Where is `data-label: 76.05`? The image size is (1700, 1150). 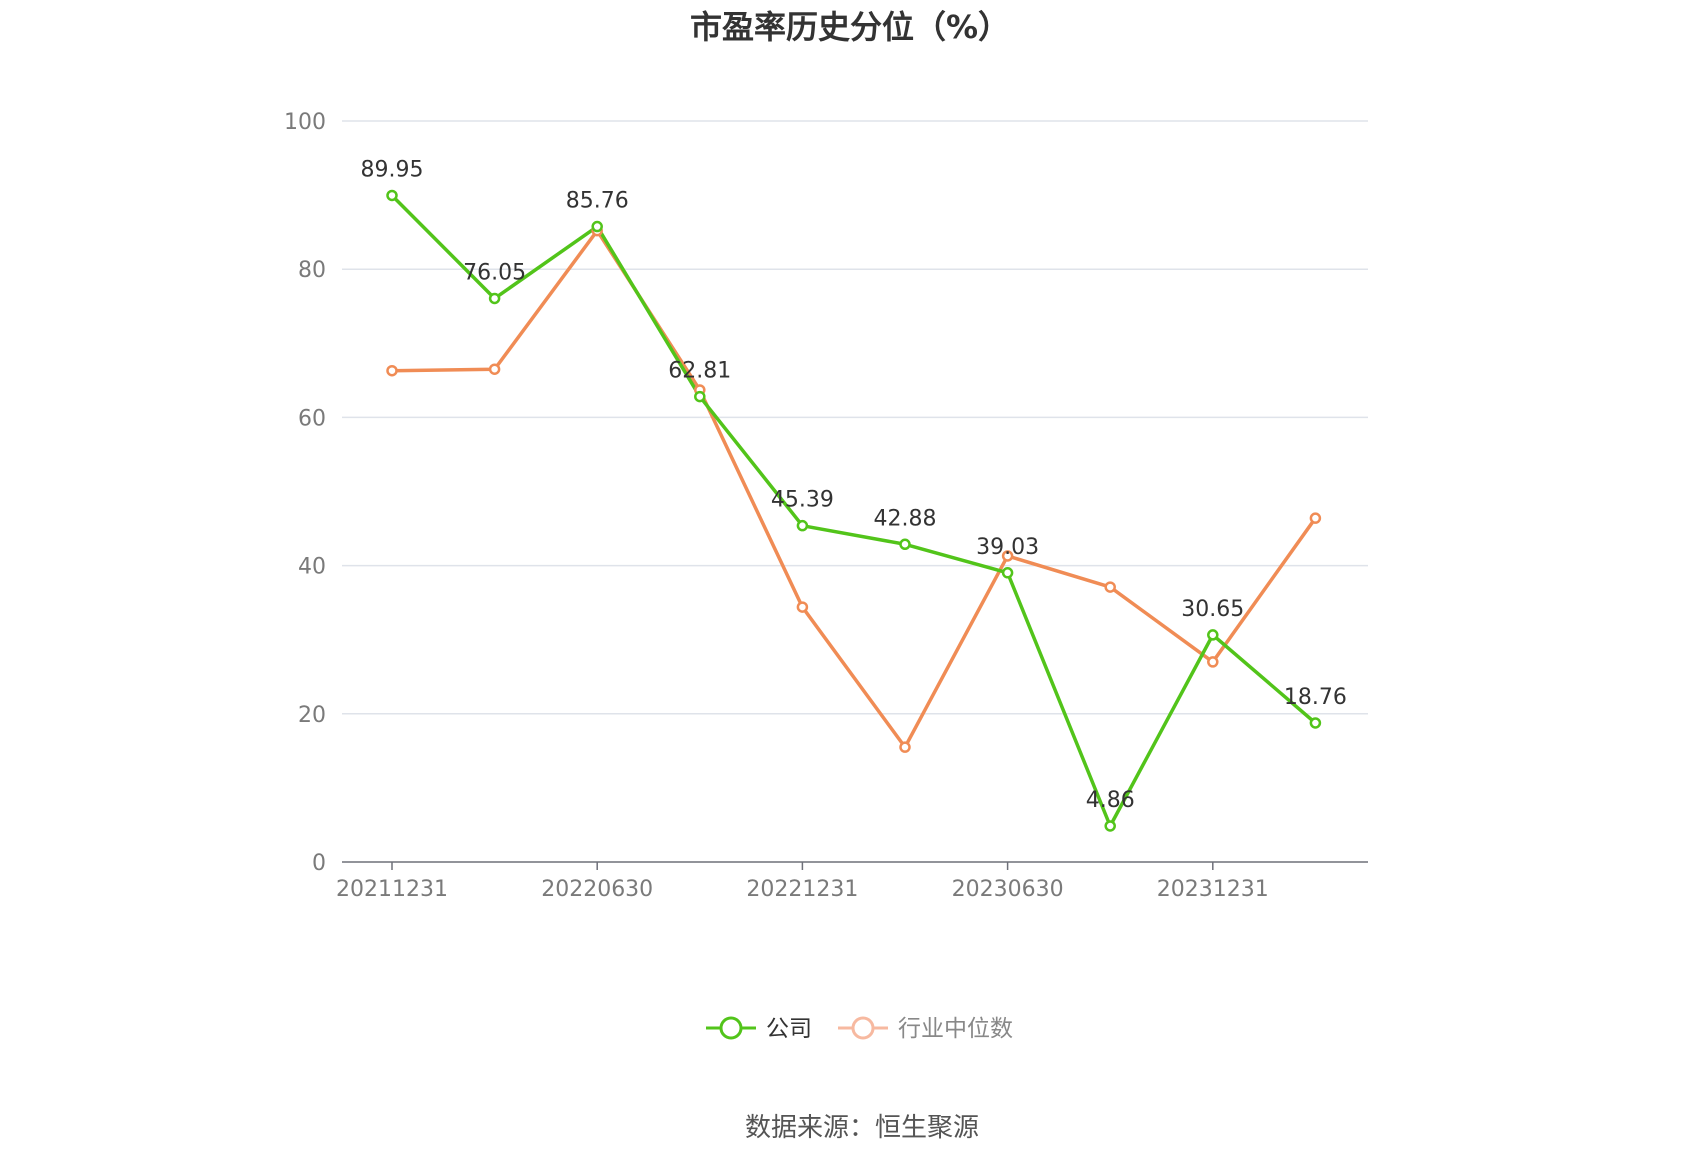
data-label: 76.05 is located at coordinates (494, 272).